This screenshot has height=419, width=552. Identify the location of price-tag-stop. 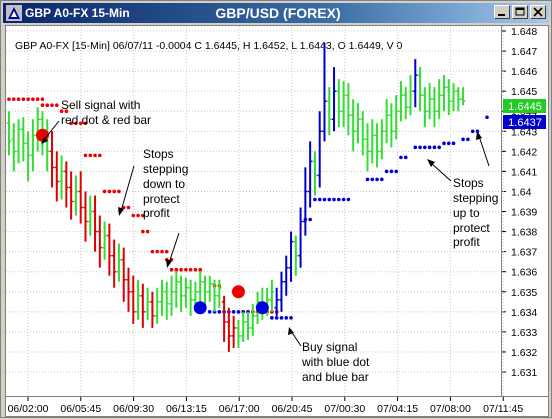
(524, 122).